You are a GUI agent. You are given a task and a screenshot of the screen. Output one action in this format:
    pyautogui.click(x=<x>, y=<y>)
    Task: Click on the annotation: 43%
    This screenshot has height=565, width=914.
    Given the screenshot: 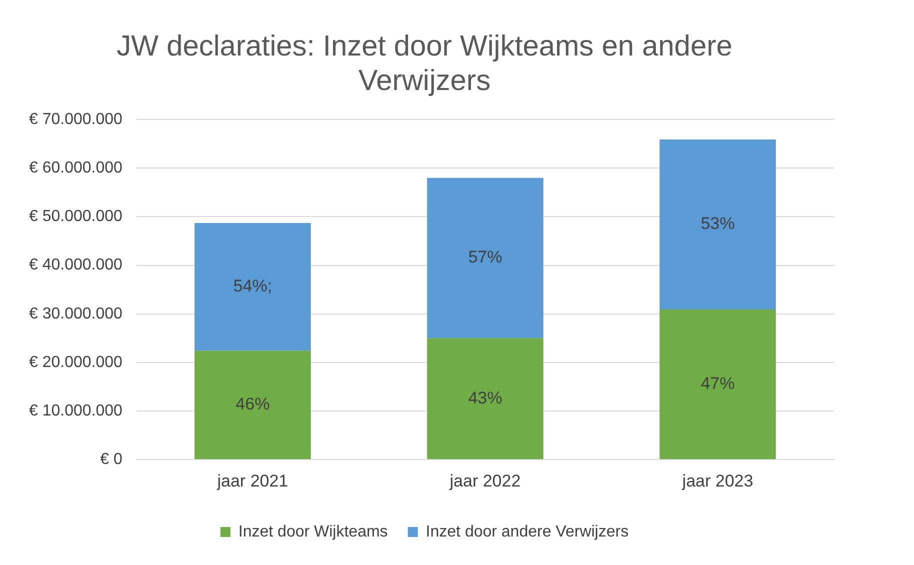 What is the action you would take?
    pyautogui.click(x=485, y=398)
    